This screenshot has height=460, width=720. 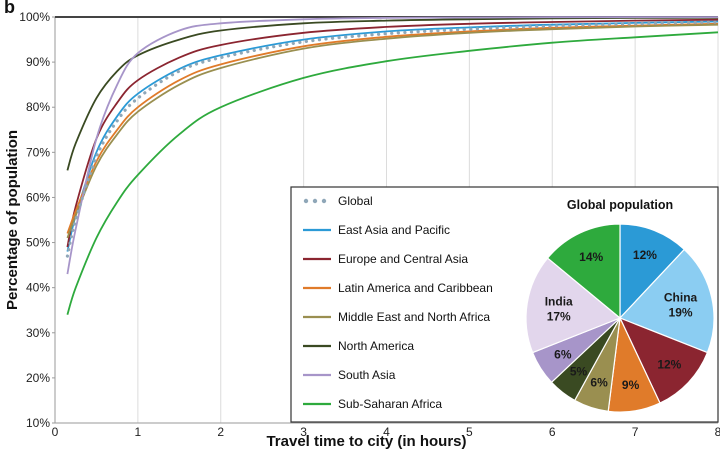 What do you see at coordinates (303, 432) in the screenshot?
I see `x-tick-label: 3` at bounding box center [303, 432].